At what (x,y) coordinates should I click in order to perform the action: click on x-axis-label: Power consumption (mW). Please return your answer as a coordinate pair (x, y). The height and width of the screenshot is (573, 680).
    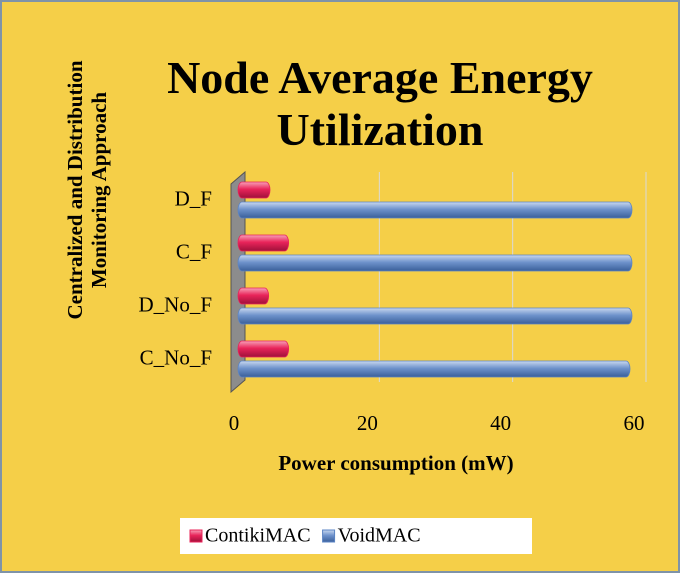
    Looking at the image, I should click on (395, 463).